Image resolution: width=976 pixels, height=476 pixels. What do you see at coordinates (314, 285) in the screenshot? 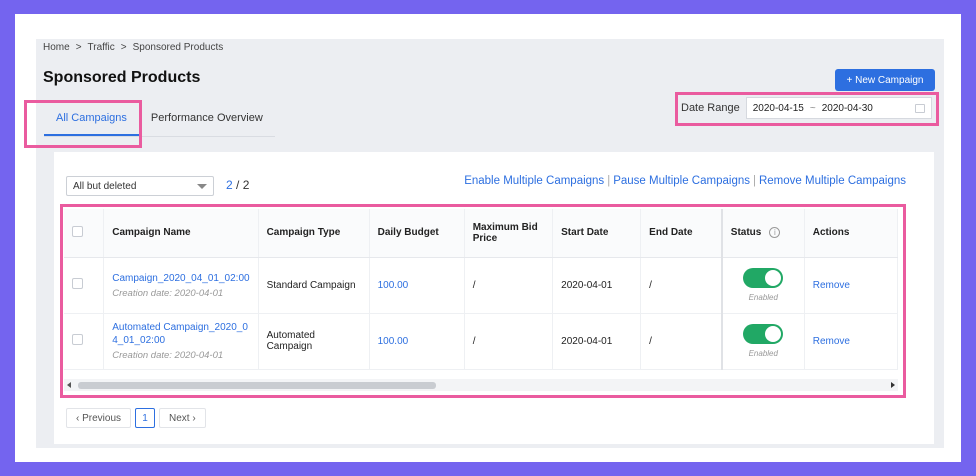
I see `campaign-type-cell: Standard Campaign` at bounding box center [314, 285].